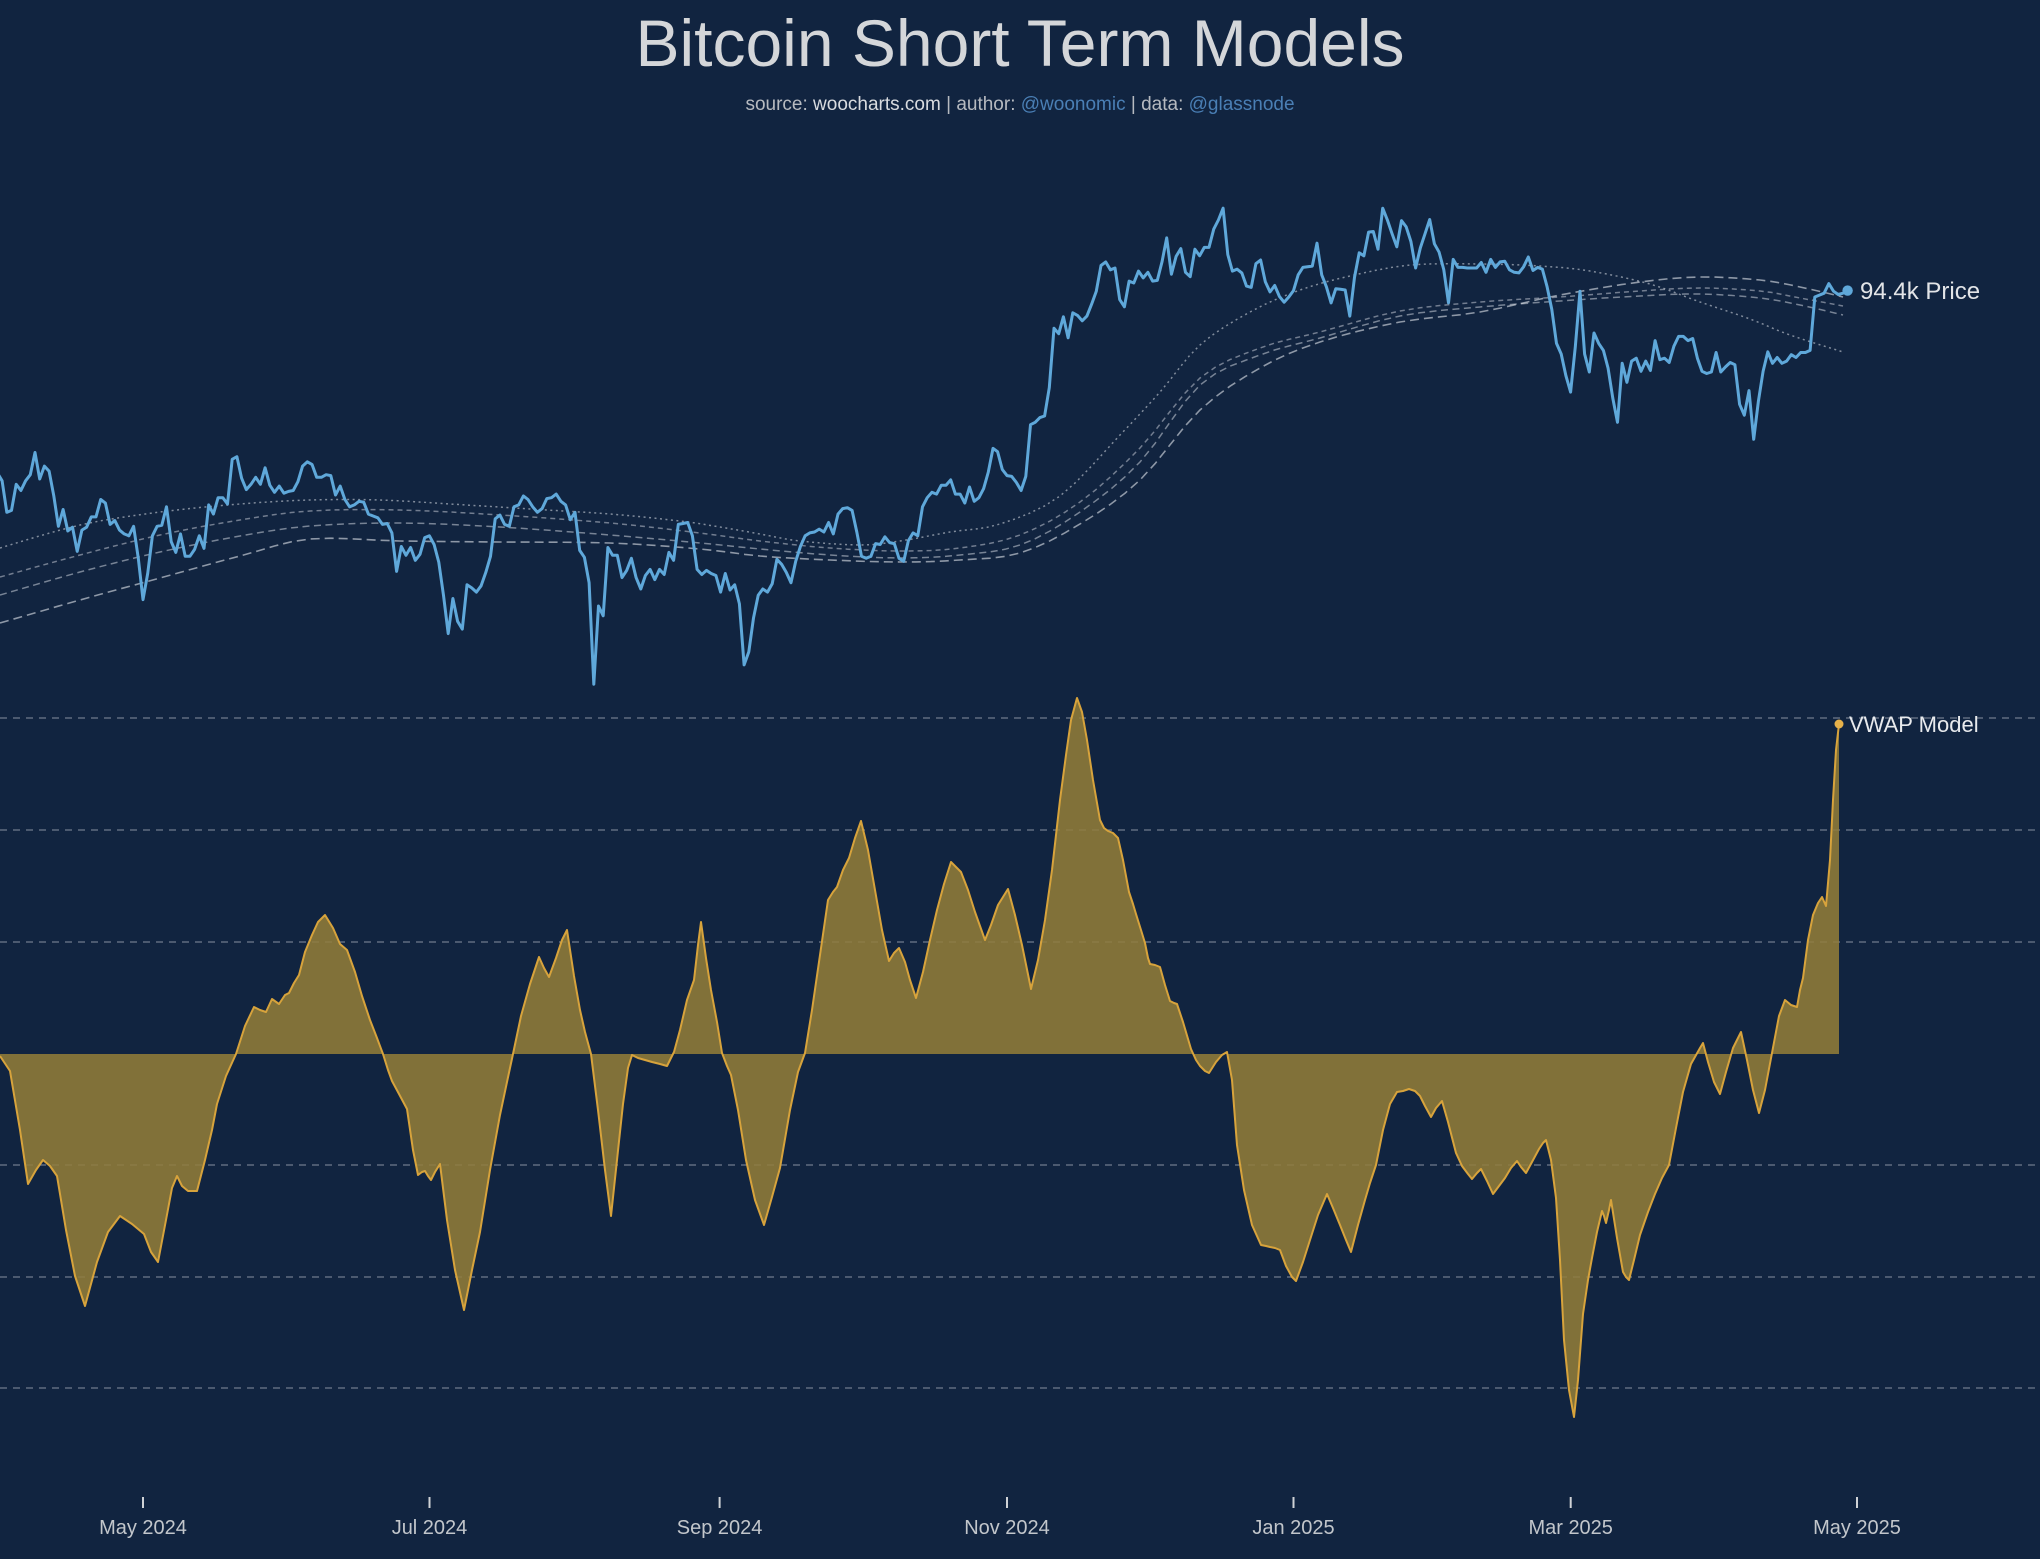  What do you see at coordinates (1914, 724) in the screenshot?
I see `svg-text: VWAP Model` at bounding box center [1914, 724].